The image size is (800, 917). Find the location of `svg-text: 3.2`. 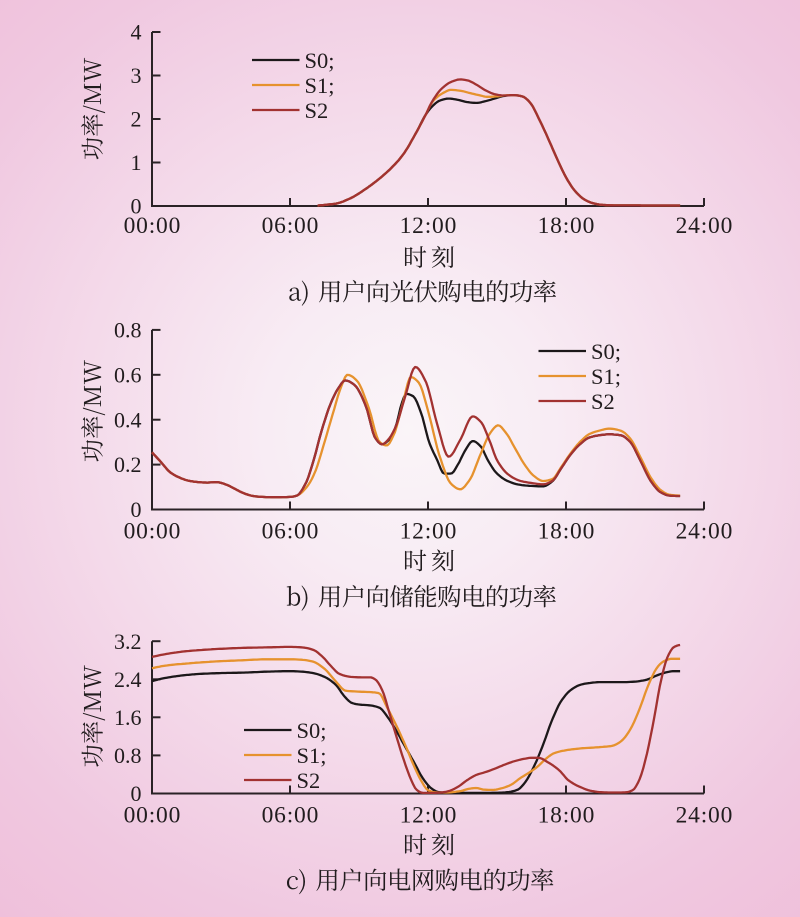

svg-text: 3.2 is located at coordinates (128, 641).